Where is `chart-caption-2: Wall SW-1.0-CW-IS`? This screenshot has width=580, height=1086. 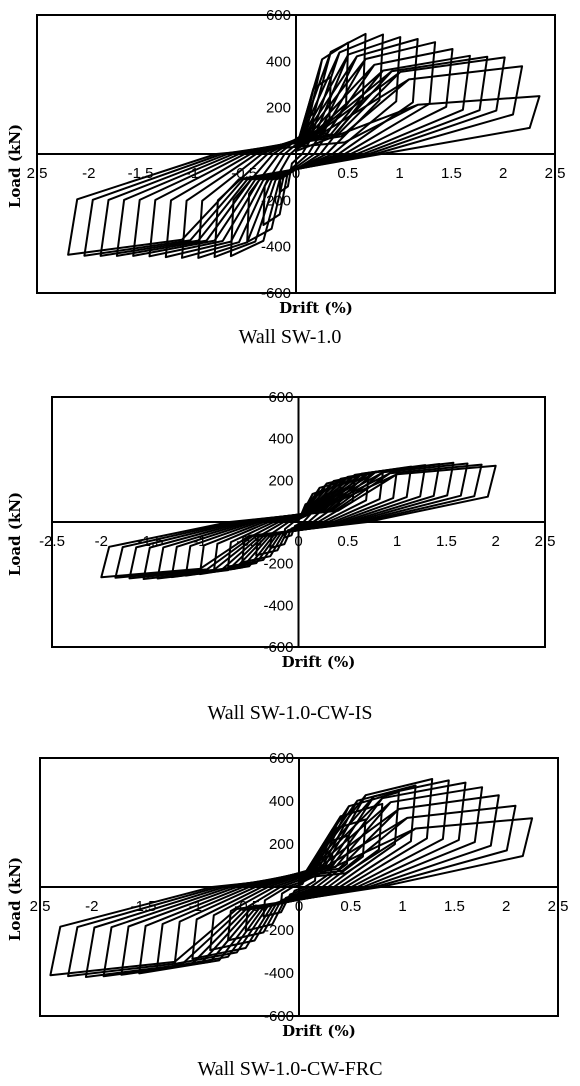
chart-caption-2: Wall SW-1.0-CW-IS is located at coordinates (290, 713).